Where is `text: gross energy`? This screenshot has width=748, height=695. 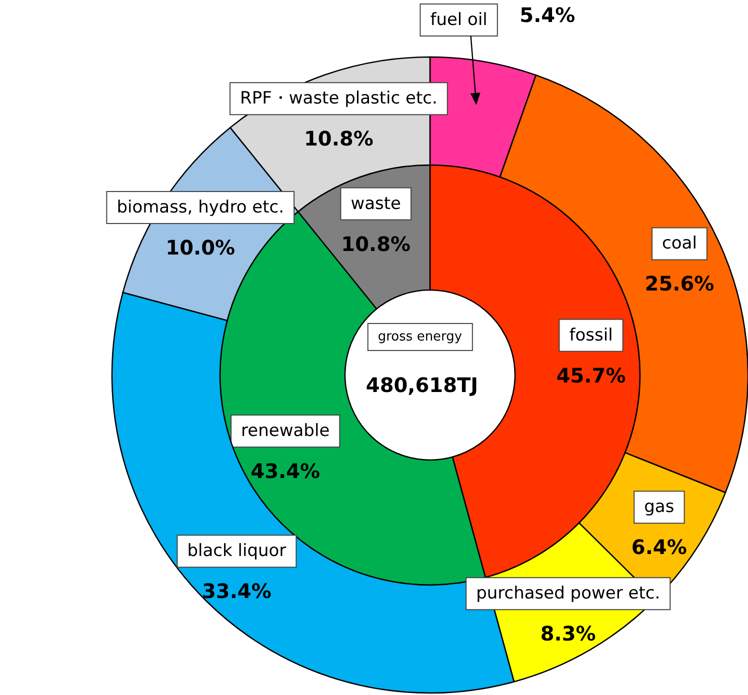 text: gross energy is located at coordinates (420, 337).